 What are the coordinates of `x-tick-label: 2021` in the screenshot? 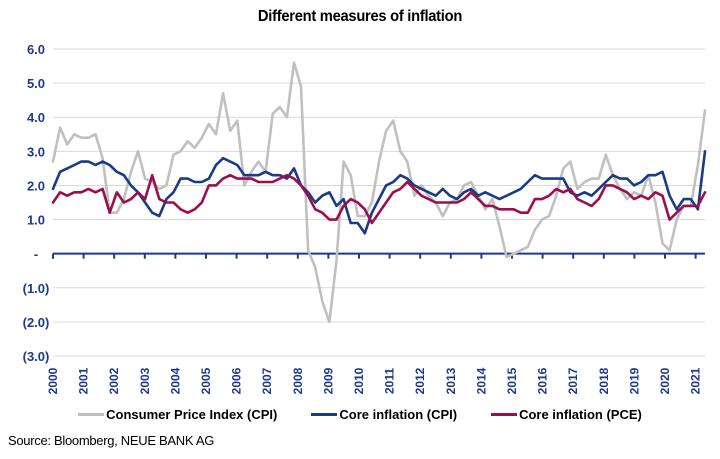 It's located at (696, 380).